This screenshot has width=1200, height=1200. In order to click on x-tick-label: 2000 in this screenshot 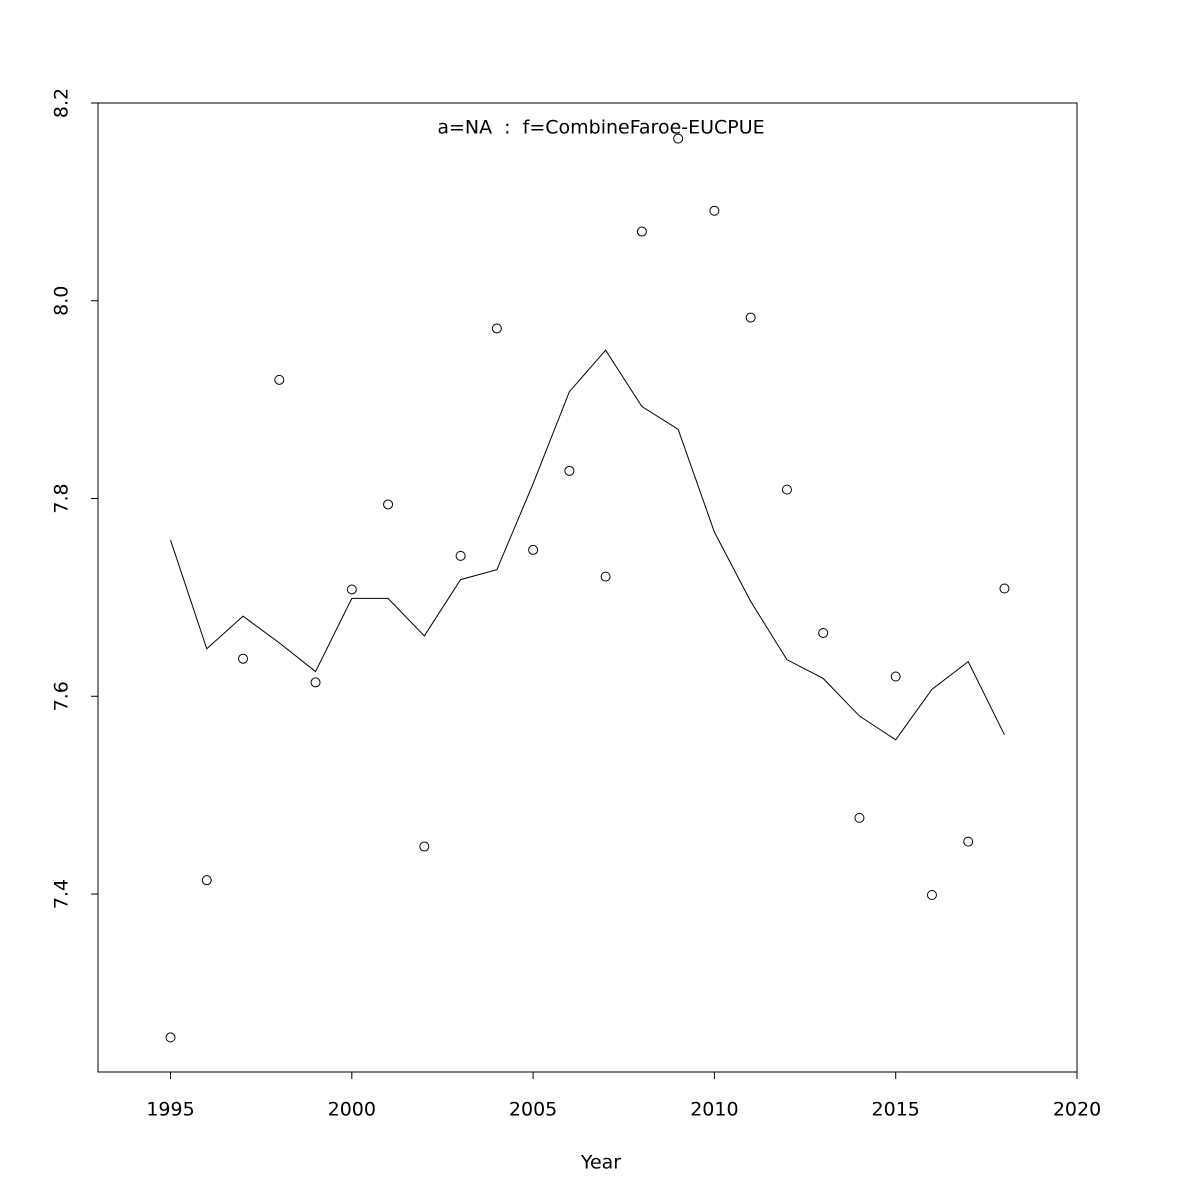, I will do `click(352, 1110)`.